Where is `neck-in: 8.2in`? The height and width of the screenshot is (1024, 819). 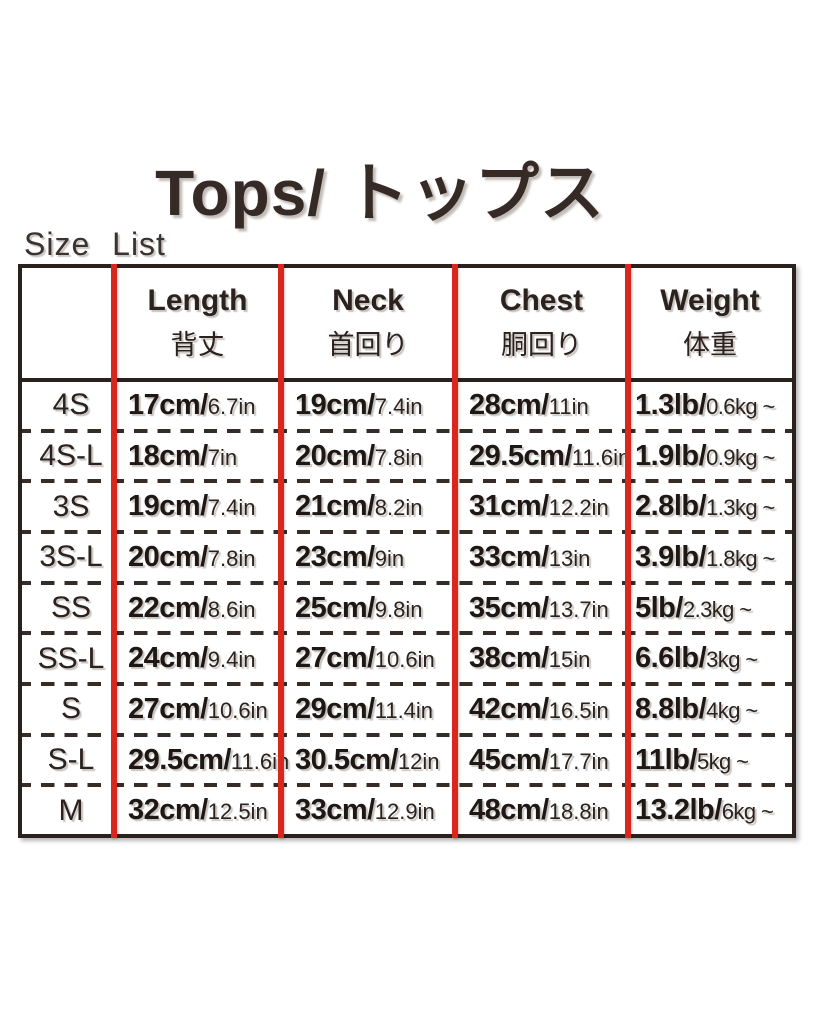 neck-in: 8.2in is located at coordinates (398, 508).